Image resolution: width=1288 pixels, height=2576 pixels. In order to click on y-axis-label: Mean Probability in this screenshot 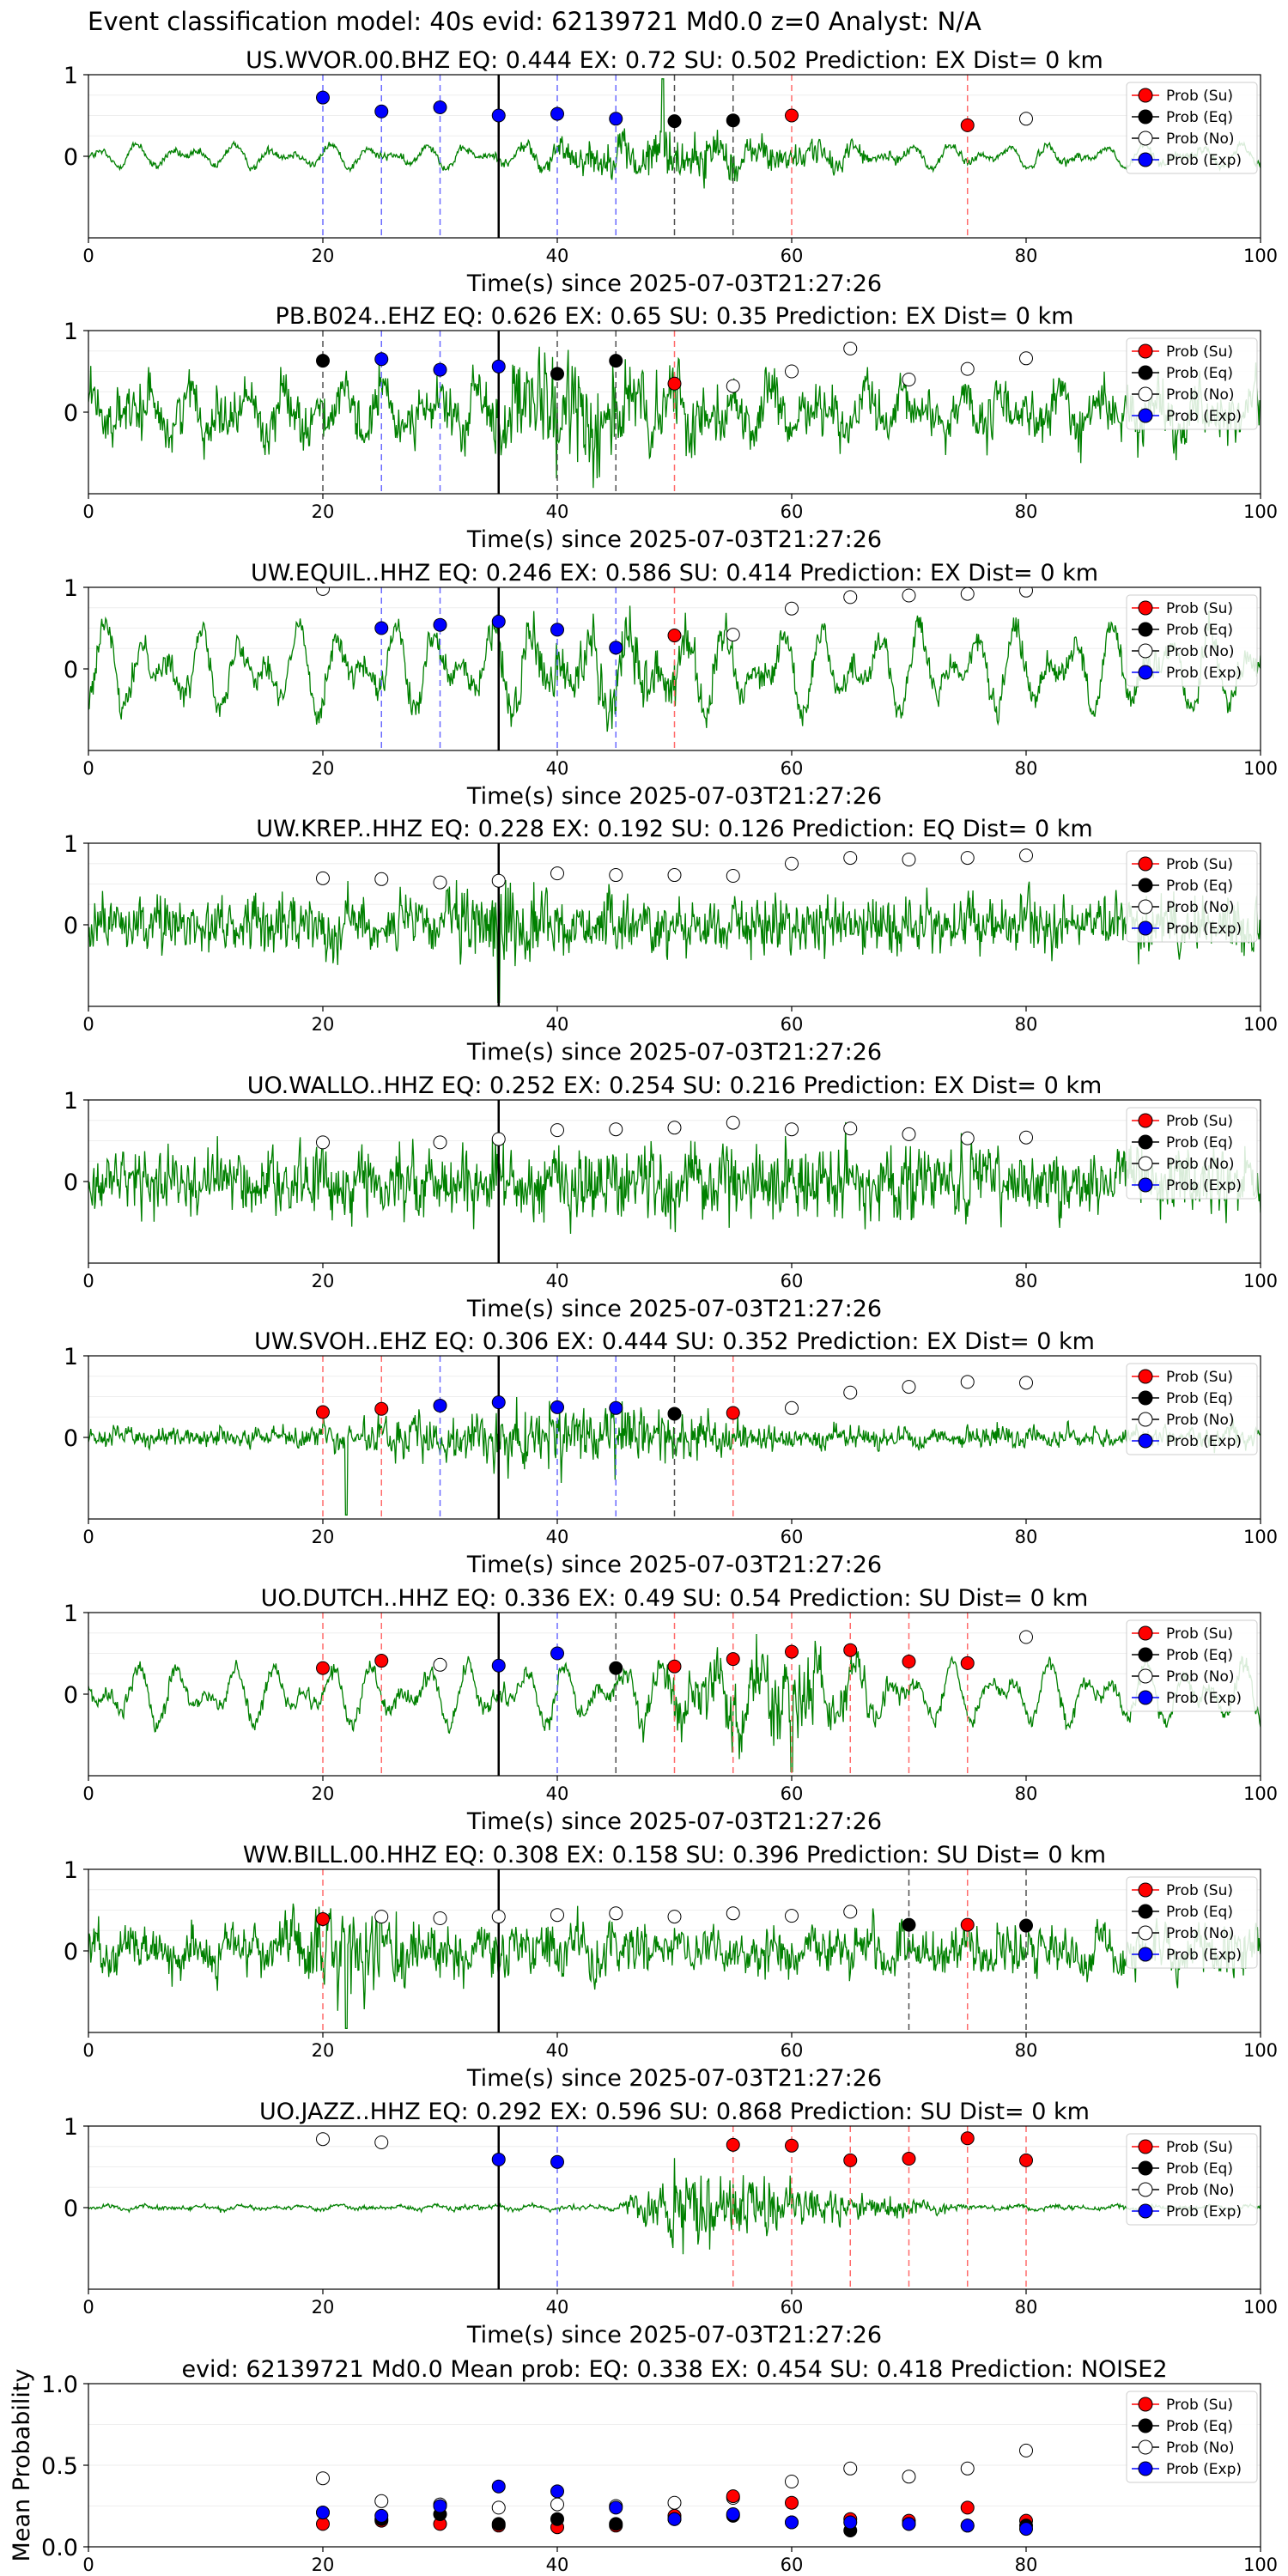, I will do `click(22, 2465)`.